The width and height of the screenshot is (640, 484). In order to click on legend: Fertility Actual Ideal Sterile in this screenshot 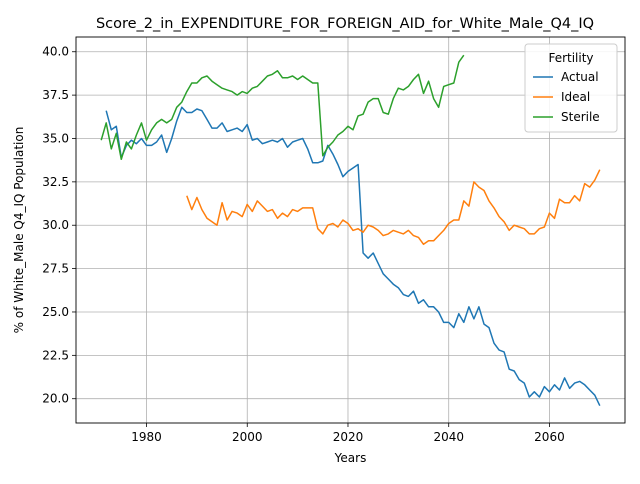, I will do `click(571, 88)`.